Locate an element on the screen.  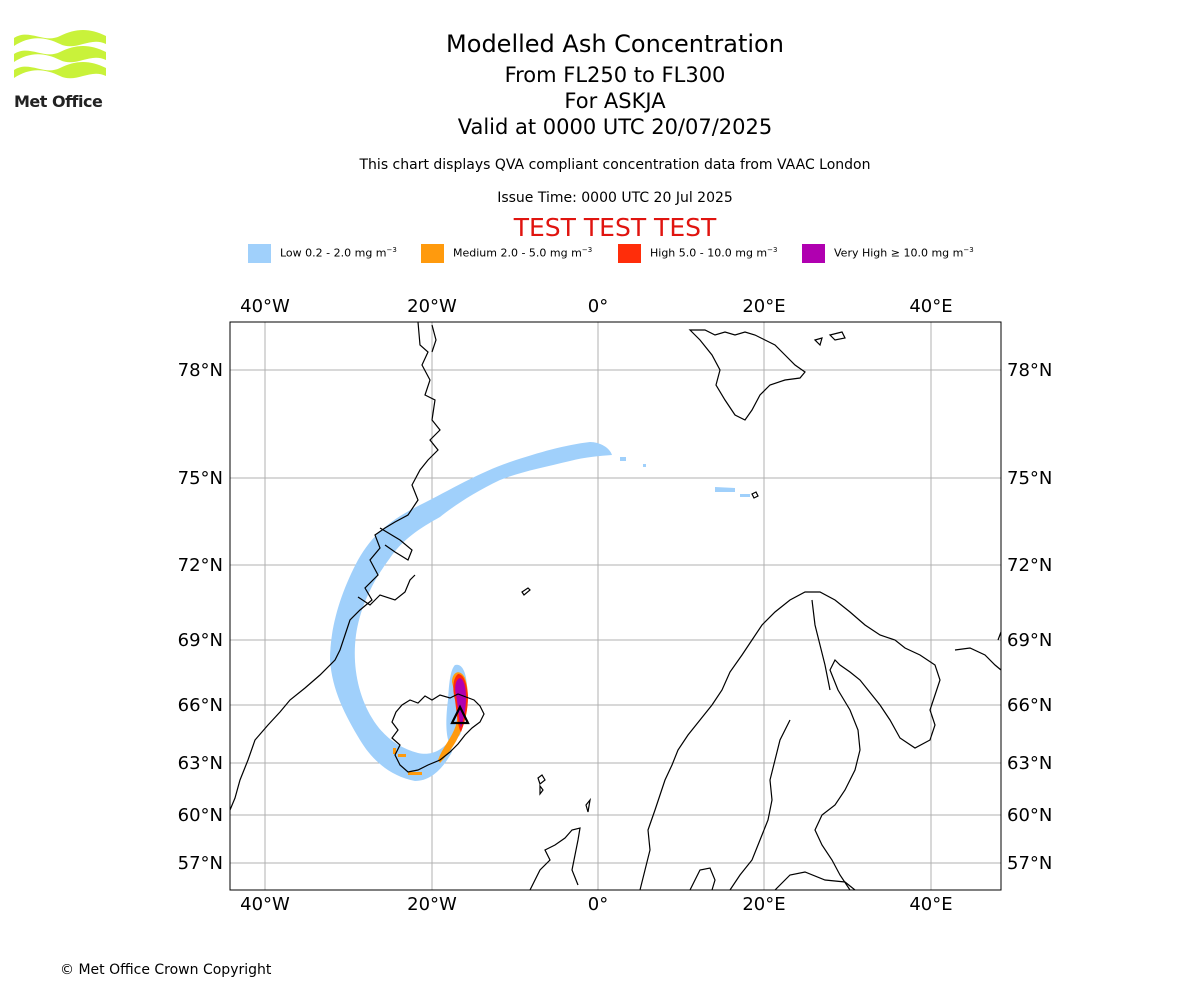
volcano-marker-icon is located at coordinates (460, 714).